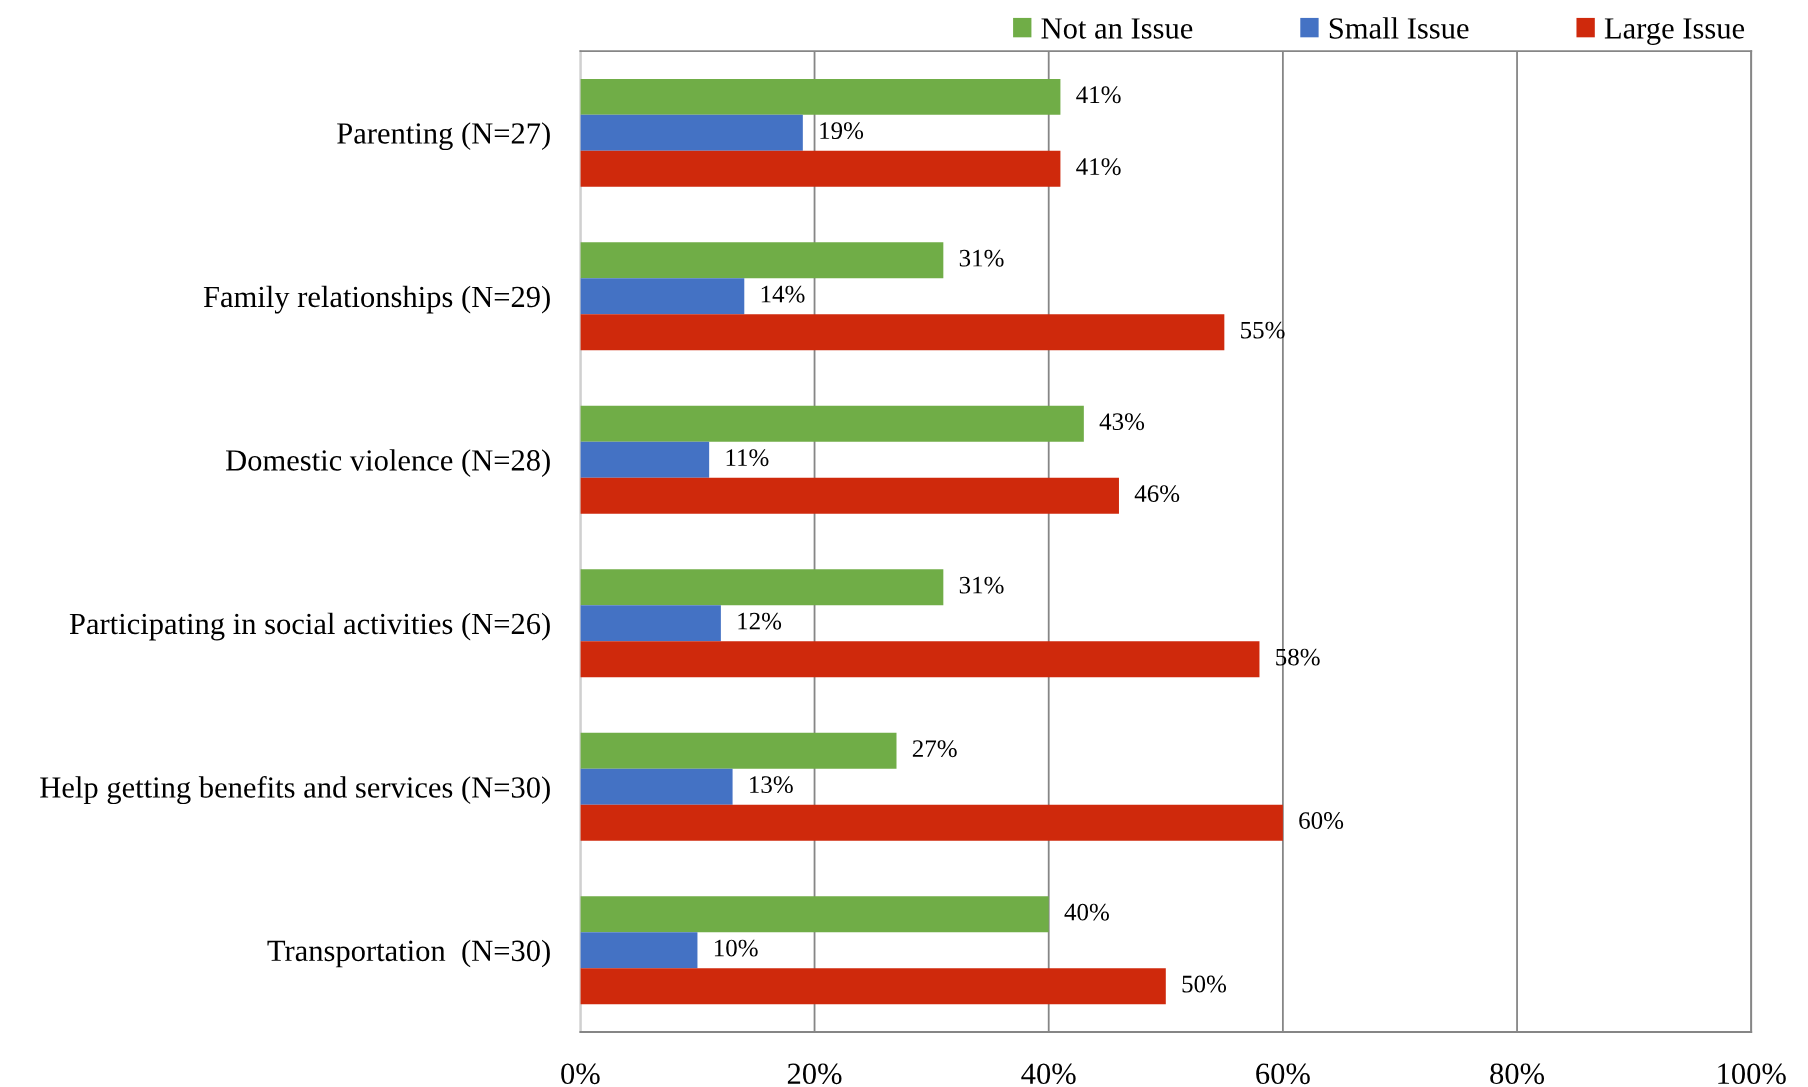 The width and height of the screenshot is (1808, 1087). Describe the element at coordinates (1283, 1074) in the screenshot. I see `x-tick-label: 60%` at that location.